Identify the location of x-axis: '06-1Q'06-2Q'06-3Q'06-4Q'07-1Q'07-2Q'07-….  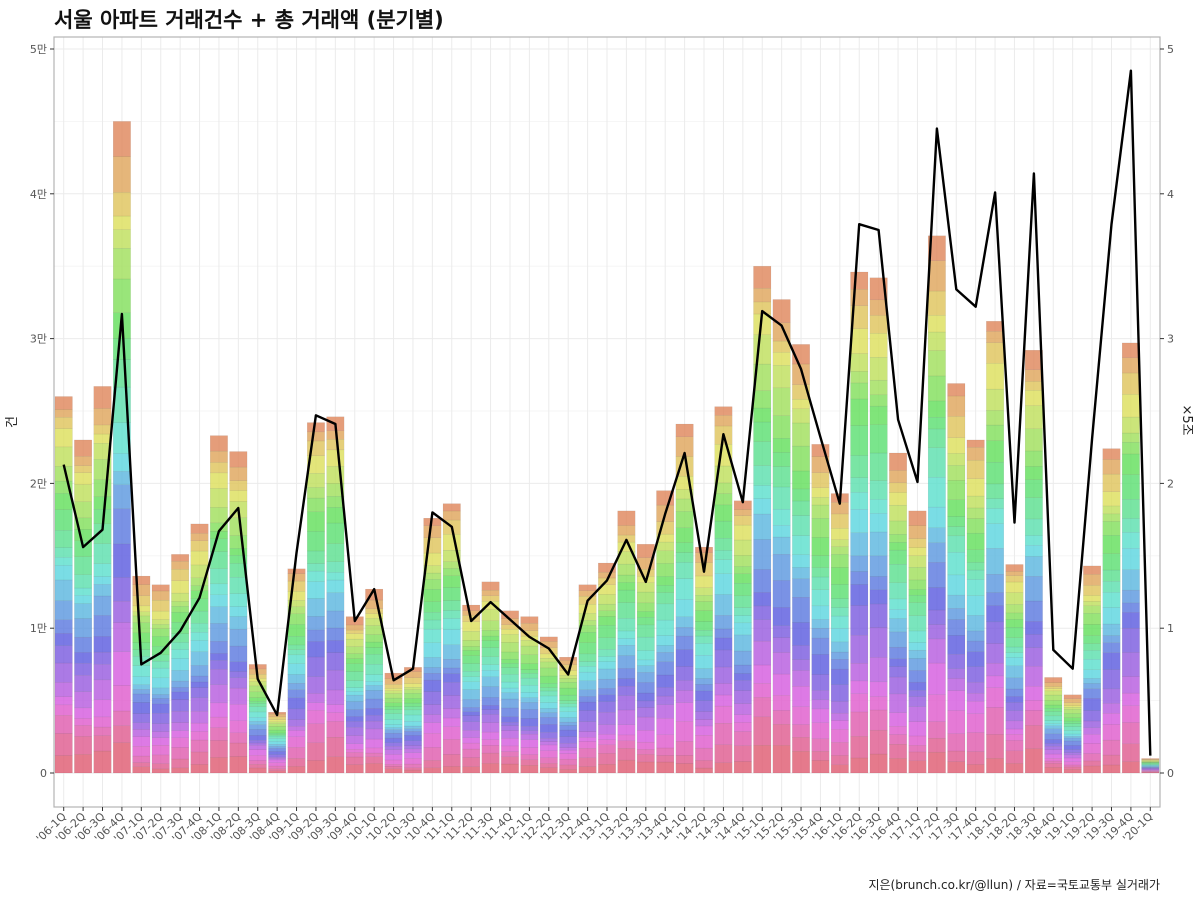
(595, 826).